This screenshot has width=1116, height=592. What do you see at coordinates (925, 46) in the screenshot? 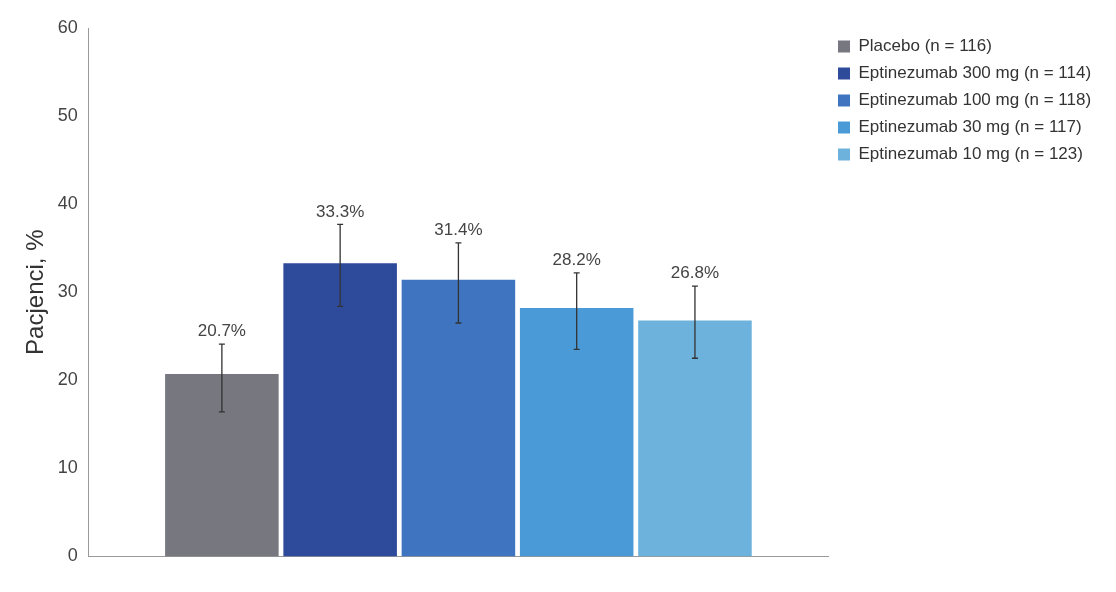
I see `legend-label: Placebo (n = 116)` at bounding box center [925, 46].